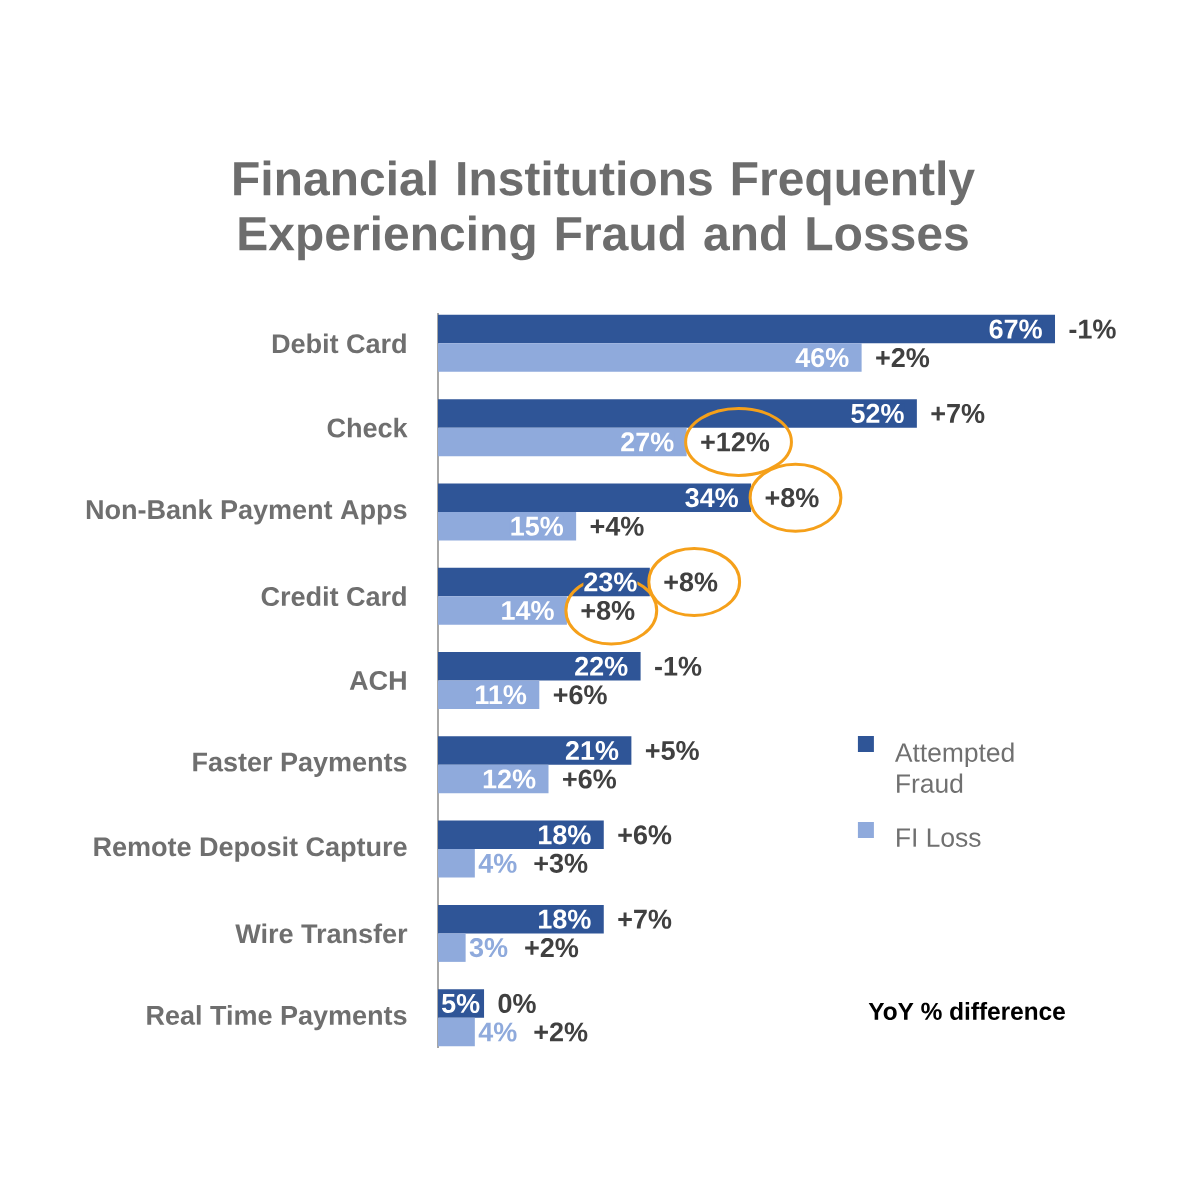 This screenshot has width=1200, height=1200. I want to click on data-label: 34%, so click(711, 498).